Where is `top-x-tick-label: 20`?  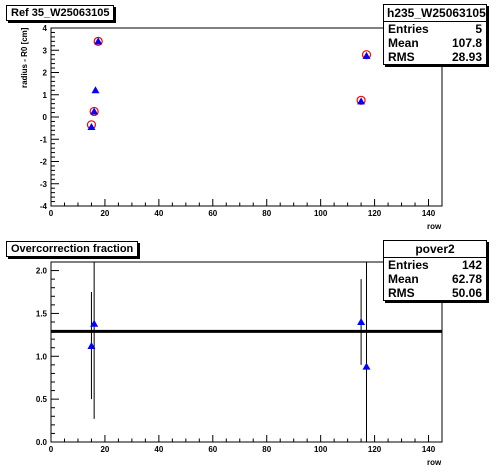 top-x-tick-label: 20 is located at coordinates (104, 213).